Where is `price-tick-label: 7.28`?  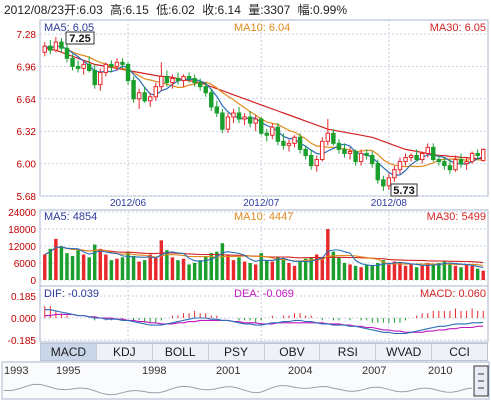 price-tick-label: 7.28 is located at coordinates (27, 35).